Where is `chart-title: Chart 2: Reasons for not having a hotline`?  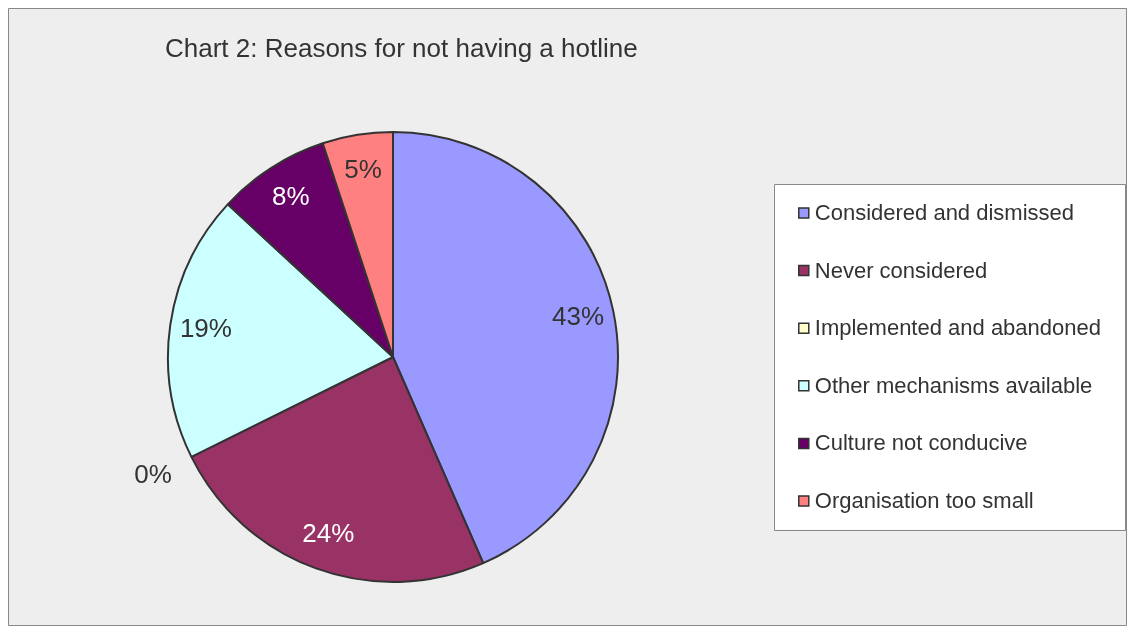 chart-title: Chart 2: Reasons for not having a hotline is located at coordinates (401, 48).